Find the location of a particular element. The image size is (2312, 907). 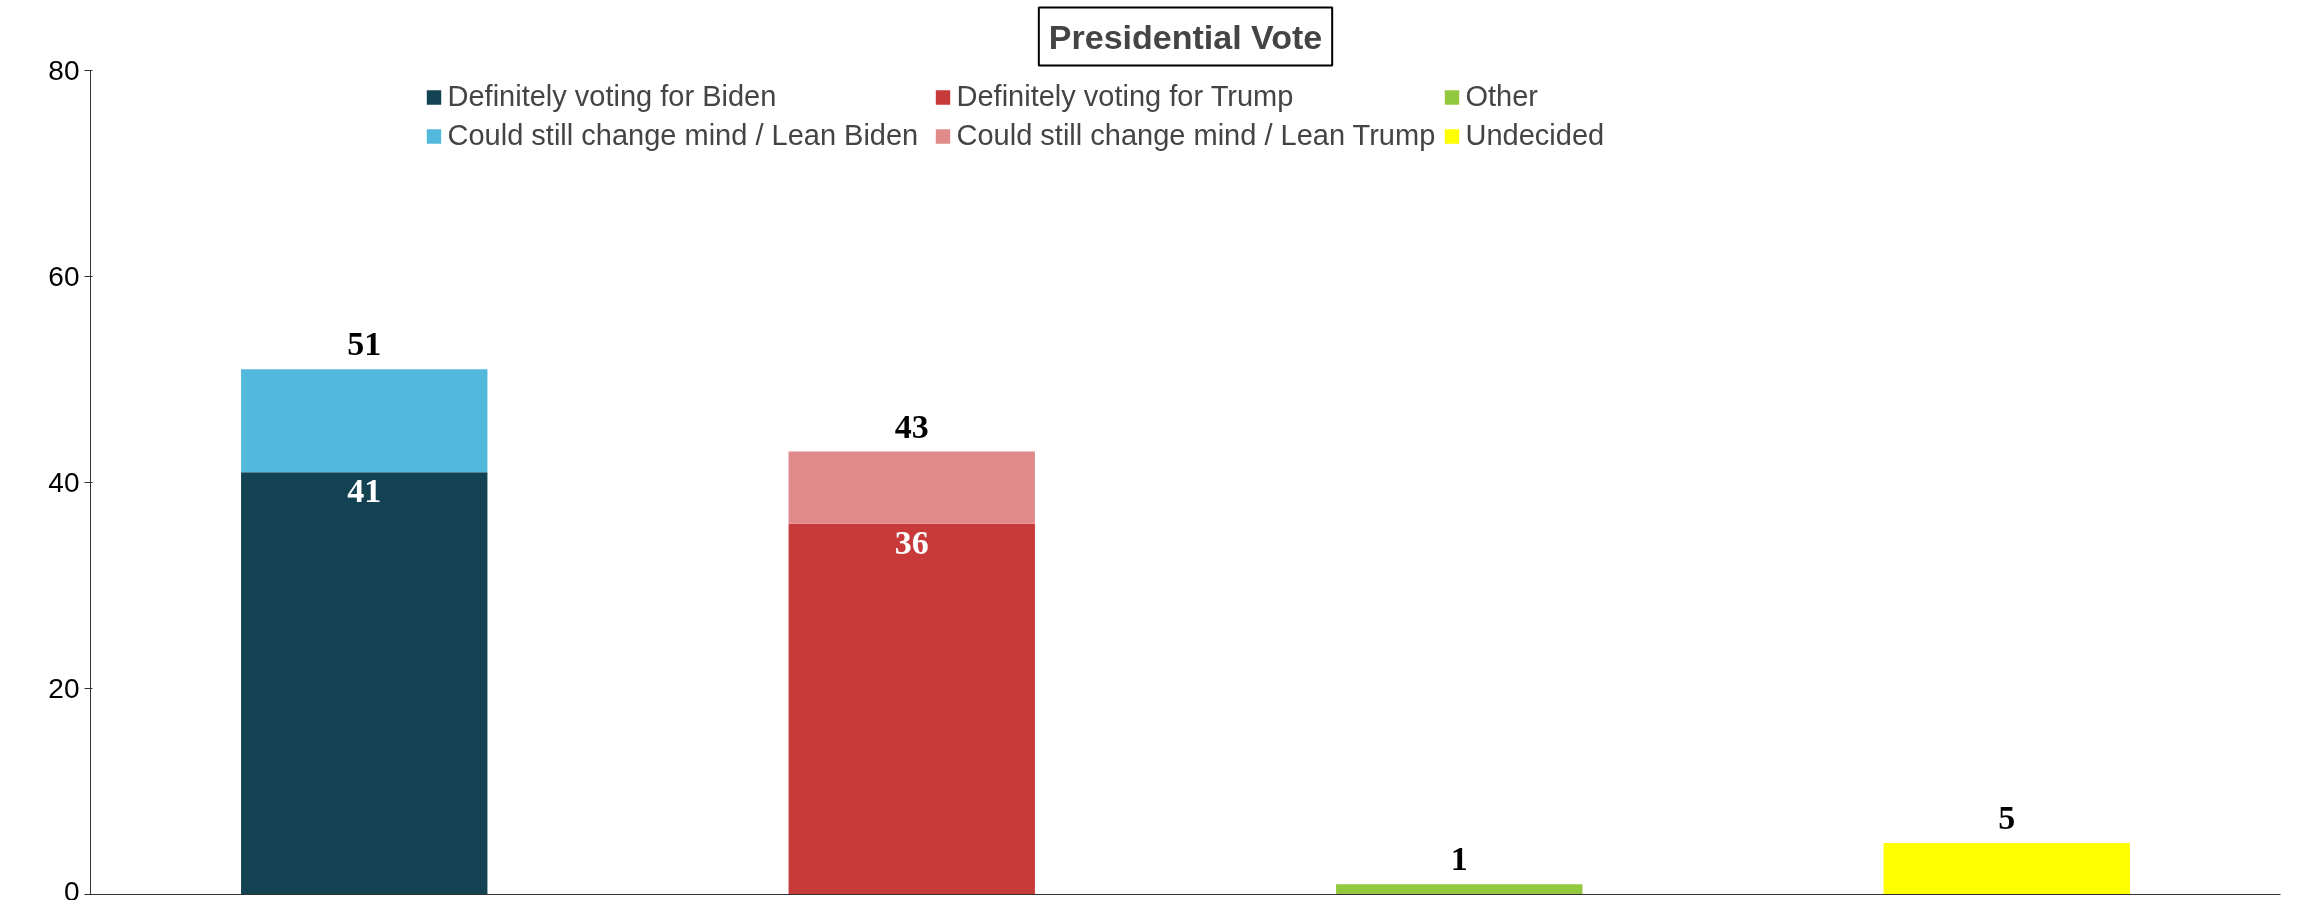

legend-label: Undecided is located at coordinates (1535, 135).